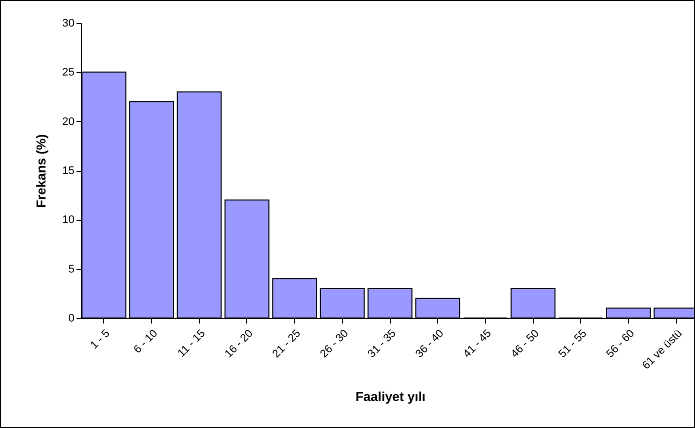 This screenshot has width=695, height=428. I want to click on x-tick-label: 41 - 45, so click(477, 344).